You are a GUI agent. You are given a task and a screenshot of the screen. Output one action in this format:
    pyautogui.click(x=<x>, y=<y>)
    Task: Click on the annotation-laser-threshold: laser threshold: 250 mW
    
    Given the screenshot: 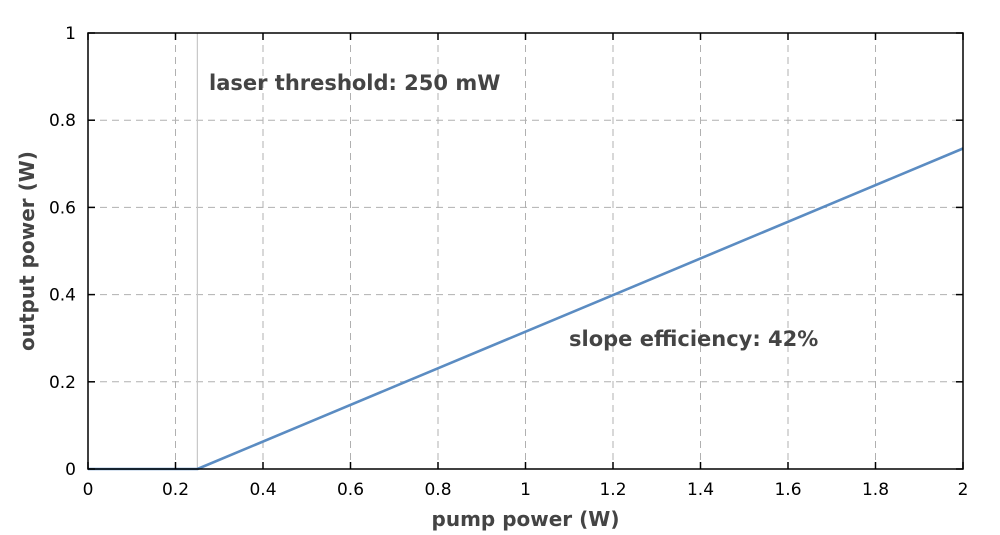 What is the action you would take?
    pyautogui.click(x=354, y=83)
    